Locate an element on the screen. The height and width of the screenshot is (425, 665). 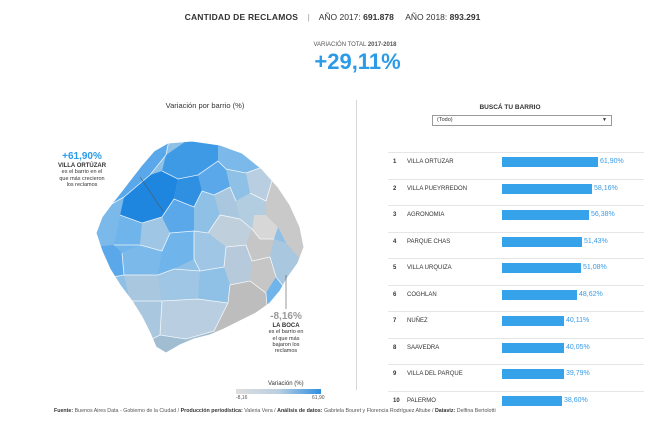
ranking-position: 4 is located at coordinates (395, 241).